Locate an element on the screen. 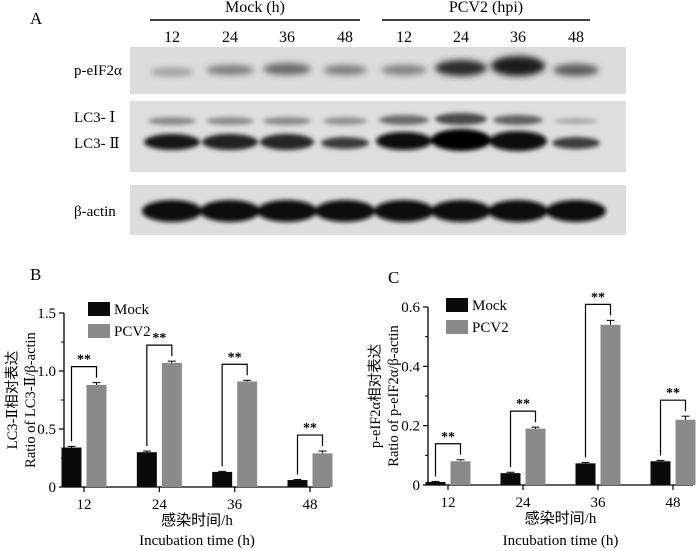 This screenshot has height=551, width=700. y-tick-label: 1.0 is located at coordinates (46, 372).